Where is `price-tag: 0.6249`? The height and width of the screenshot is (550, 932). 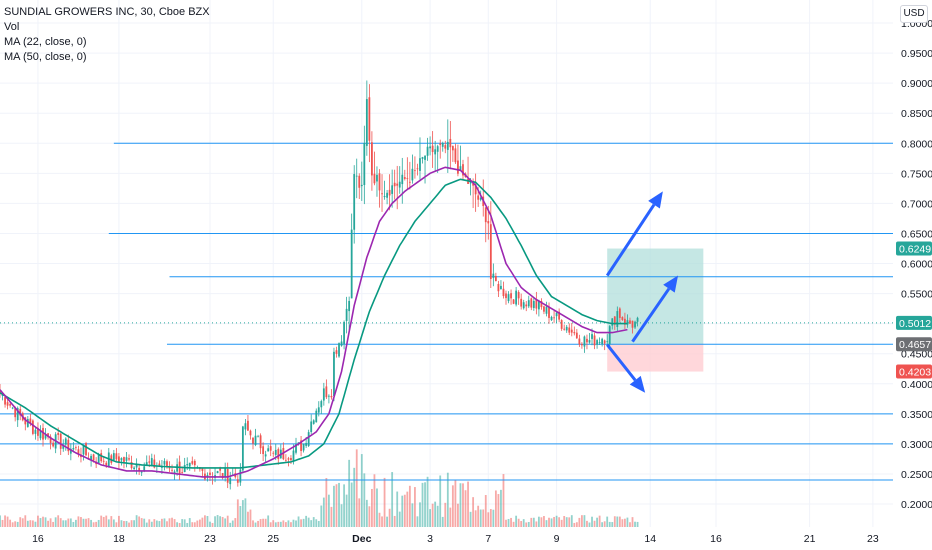 price-tag: 0.6249 is located at coordinates (914, 248).